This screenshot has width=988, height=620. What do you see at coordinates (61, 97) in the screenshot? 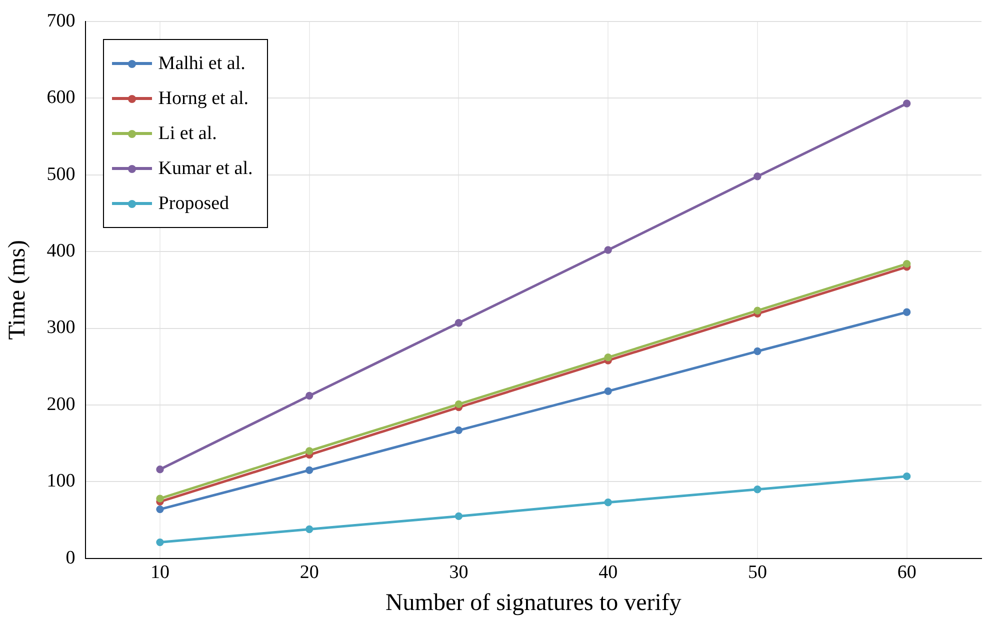
I see `y-tick-label: 600` at bounding box center [61, 97].